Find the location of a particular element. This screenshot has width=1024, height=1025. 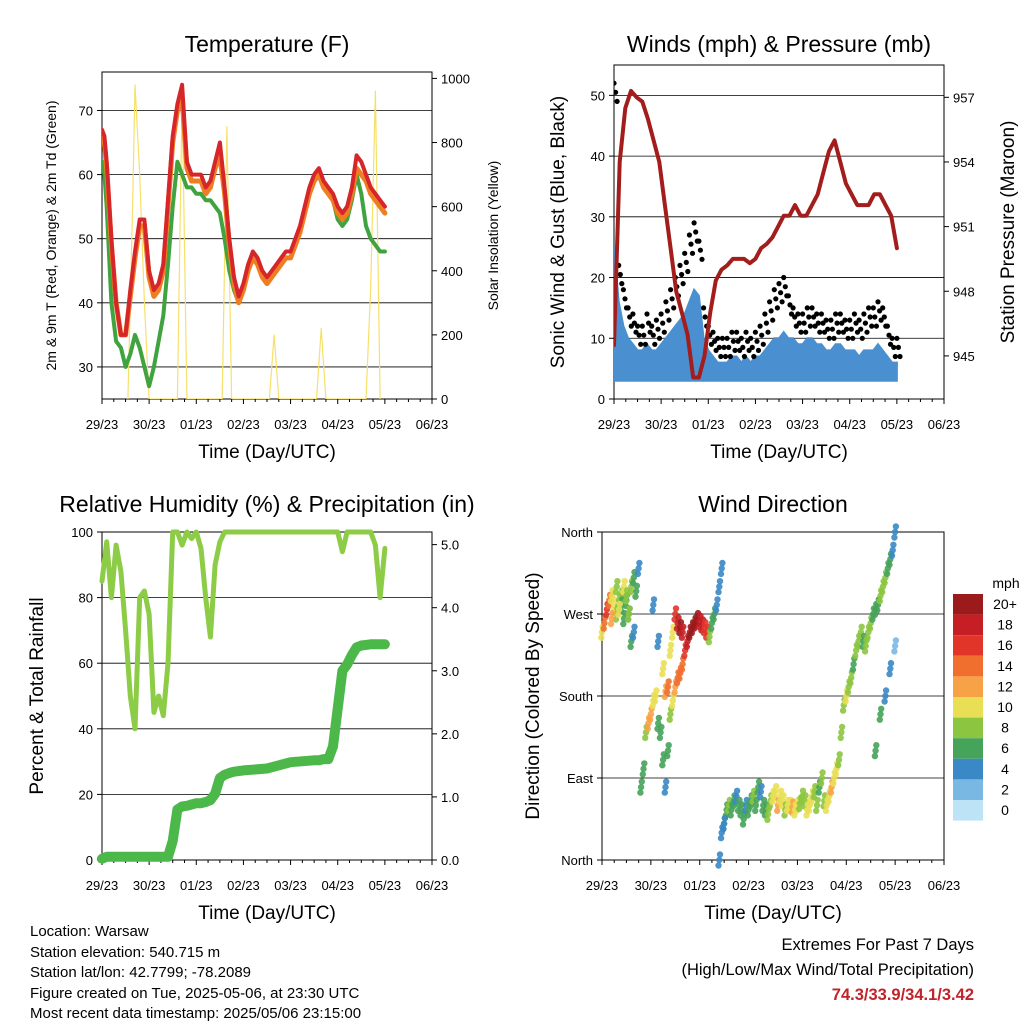

speed-legend: mph 20+ 18 16 14 12 10 8 6 4 2 0 is located at coordinates (986, 698).